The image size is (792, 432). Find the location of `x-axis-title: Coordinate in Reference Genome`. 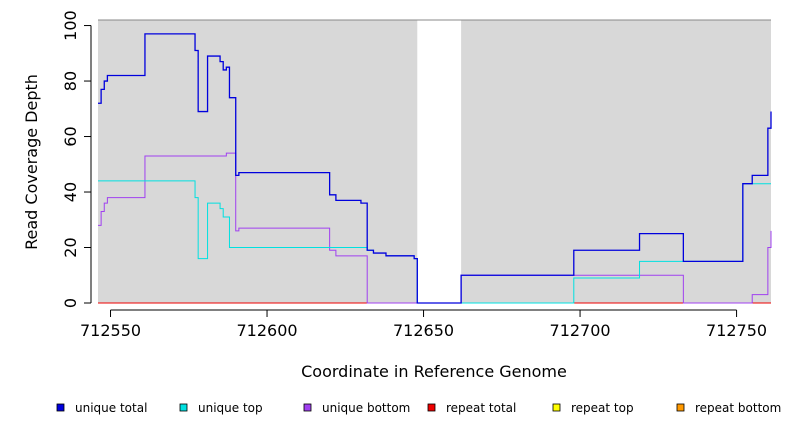

x-axis-title: Coordinate in Reference Genome is located at coordinates (434, 371).